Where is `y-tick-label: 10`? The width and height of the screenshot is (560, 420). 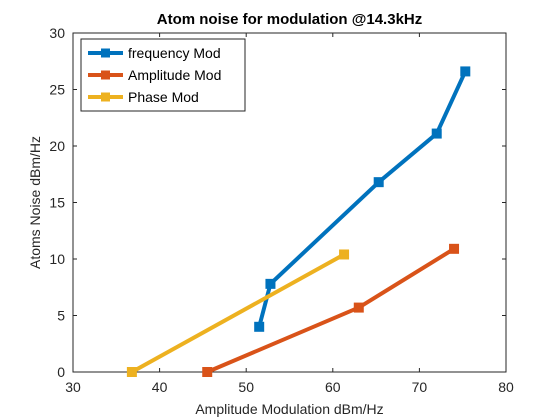
y-tick-label: 10 is located at coordinates (57, 259).